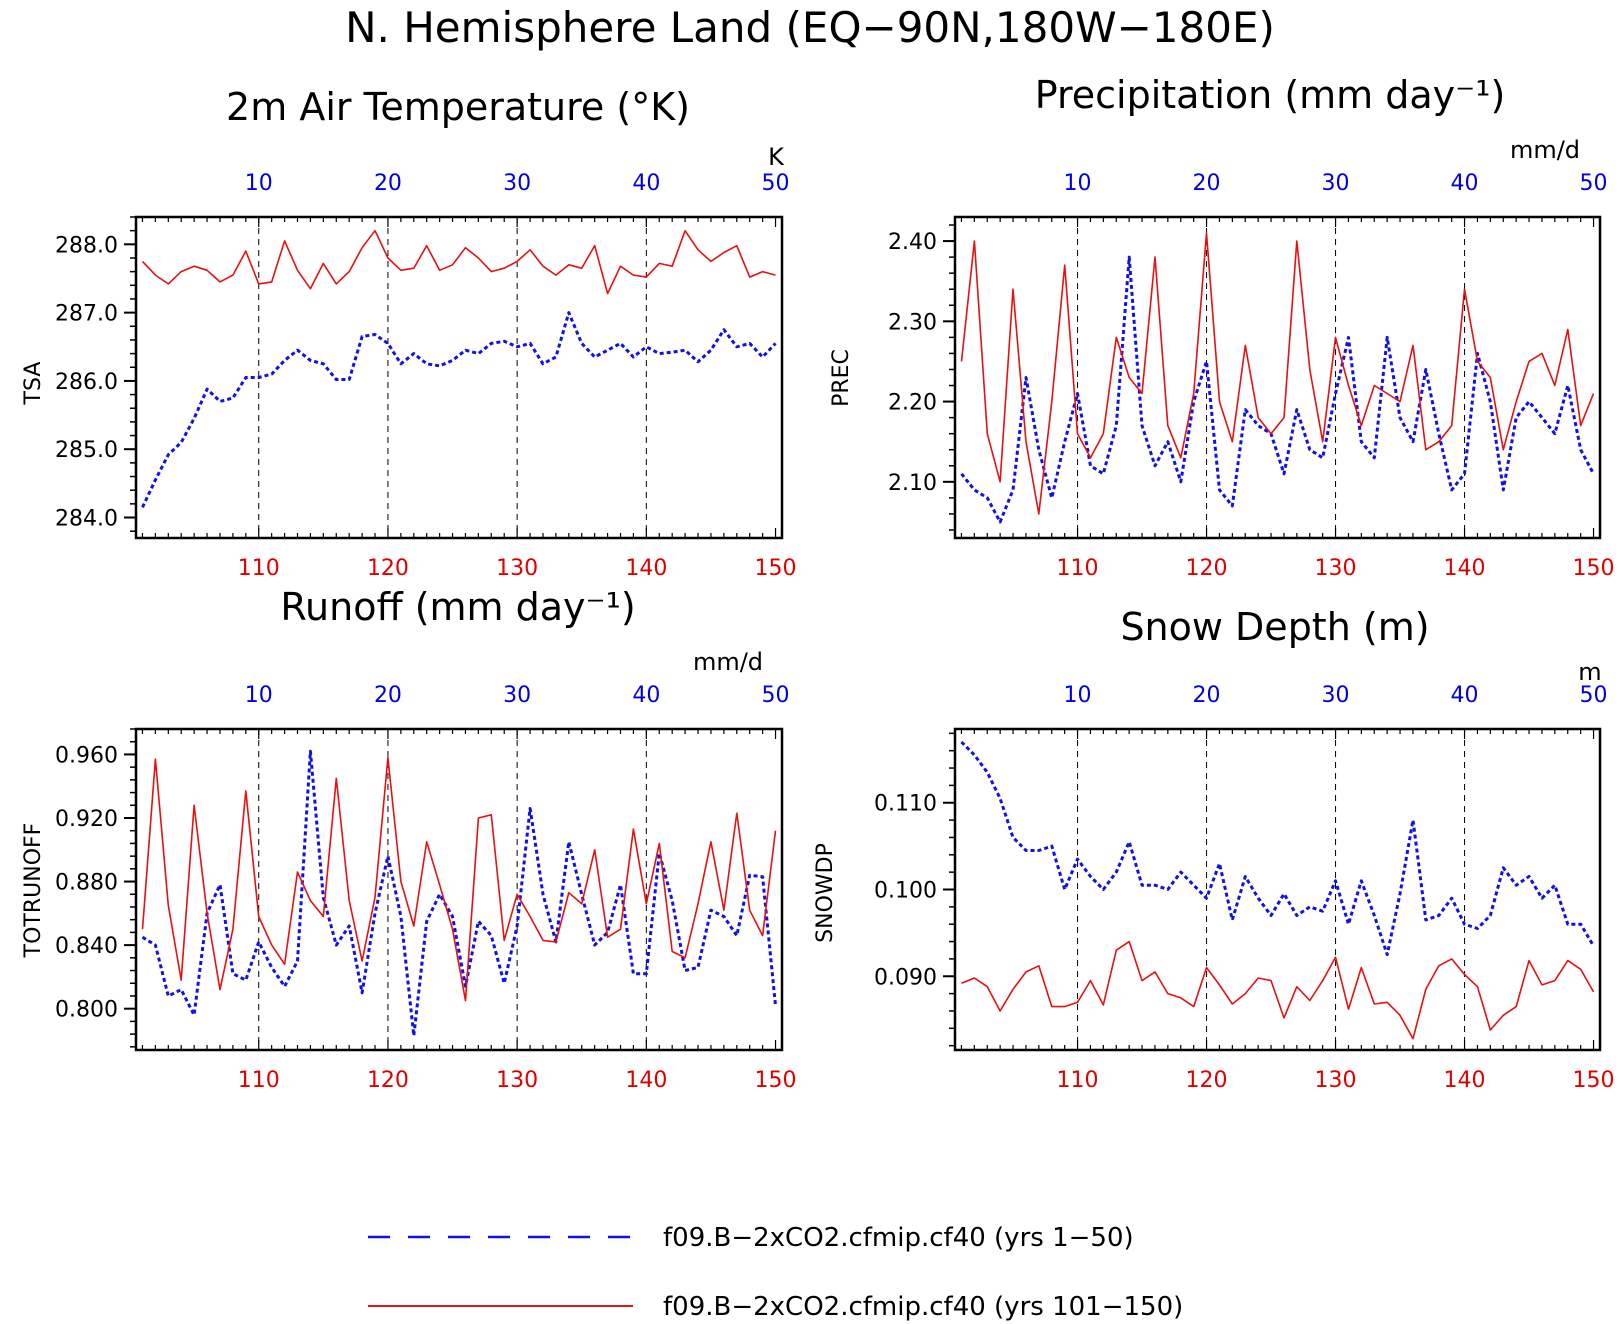 The height and width of the screenshot is (1324, 1621). What do you see at coordinates (912, 322) in the screenshot?
I see `y-tick-label: 2.30` at bounding box center [912, 322].